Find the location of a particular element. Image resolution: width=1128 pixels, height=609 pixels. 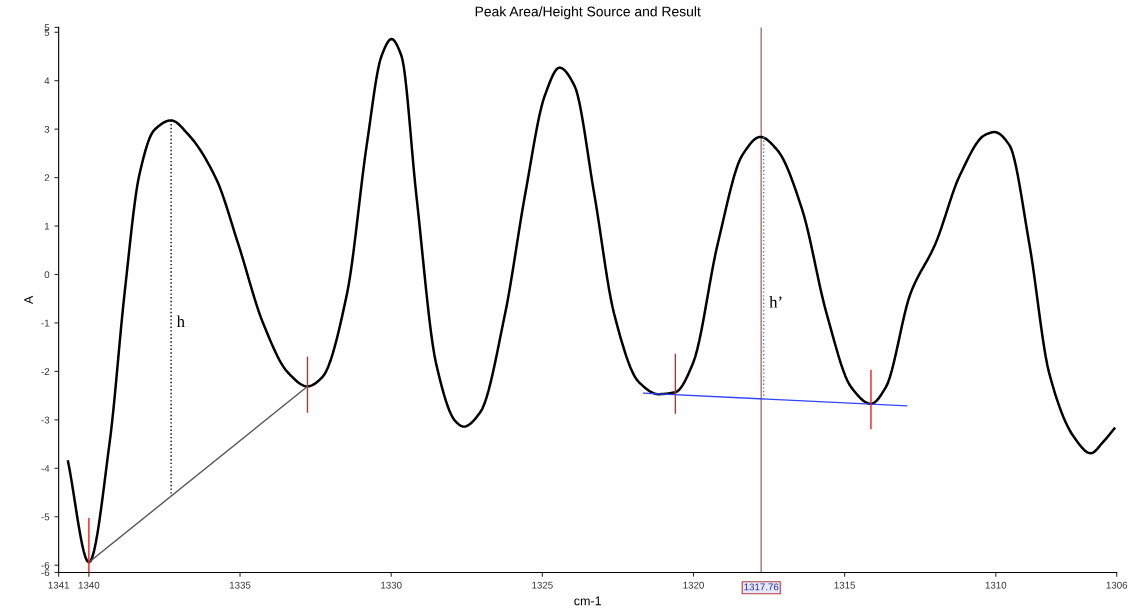

ref-line-label: 1317.76 is located at coordinates (761, 587).